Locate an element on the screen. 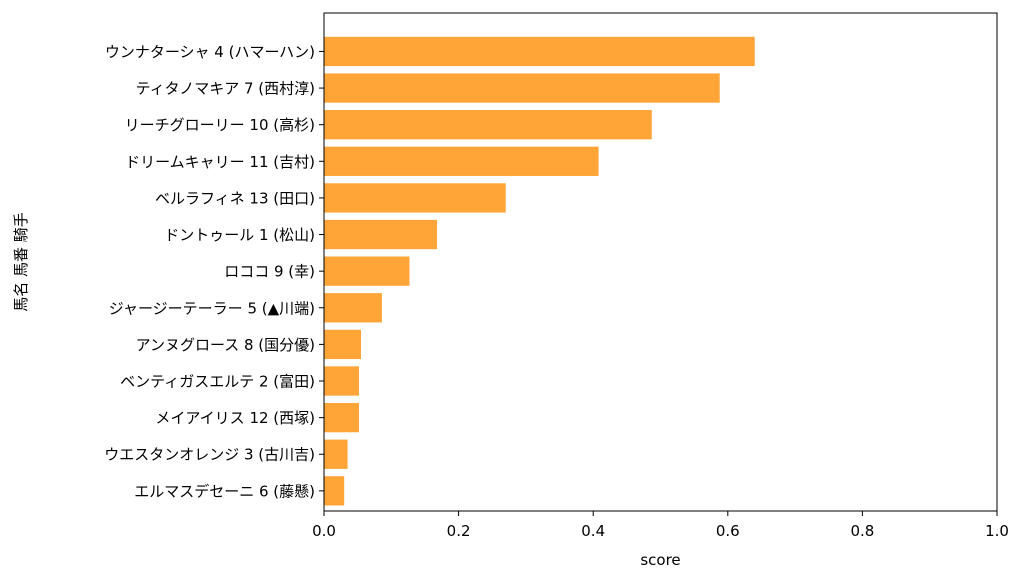 This screenshot has height=581, width=1024. y-tick-label: ドントゥール 1 (松山) is located at coordinates (239, 235).